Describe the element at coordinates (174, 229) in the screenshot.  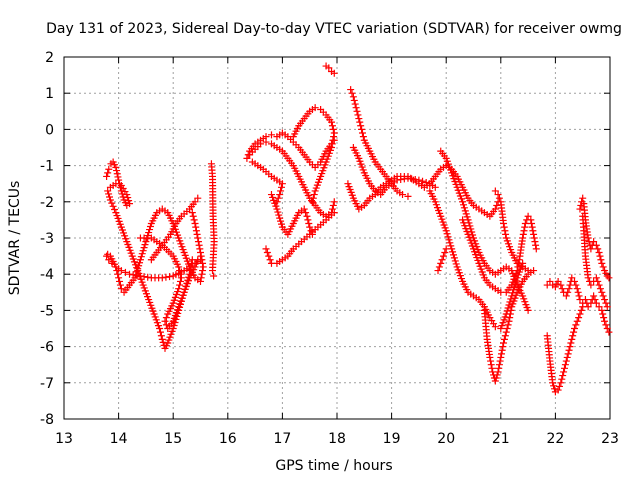
I see `series-track-e` at that location.